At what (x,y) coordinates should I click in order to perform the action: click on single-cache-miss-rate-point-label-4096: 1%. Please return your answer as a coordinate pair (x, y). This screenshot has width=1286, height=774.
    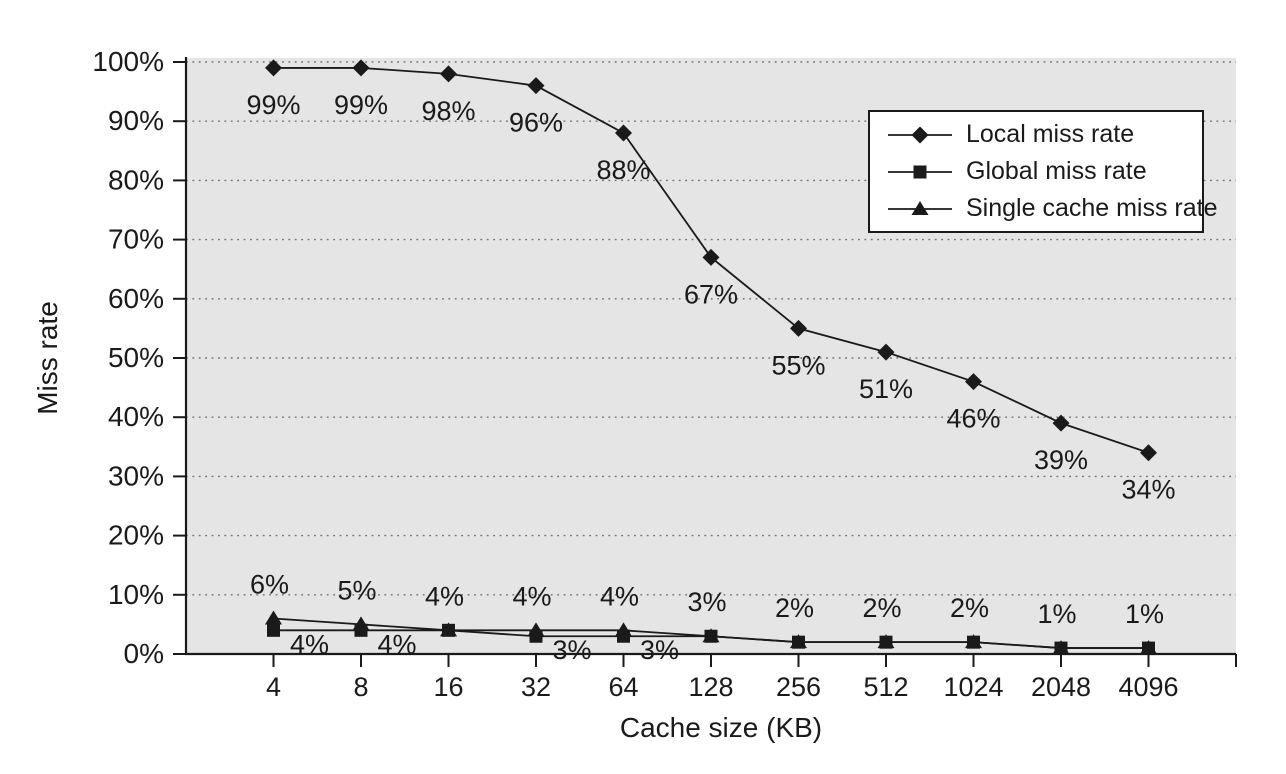
    Looking at the image, I should click on (1144, 614).